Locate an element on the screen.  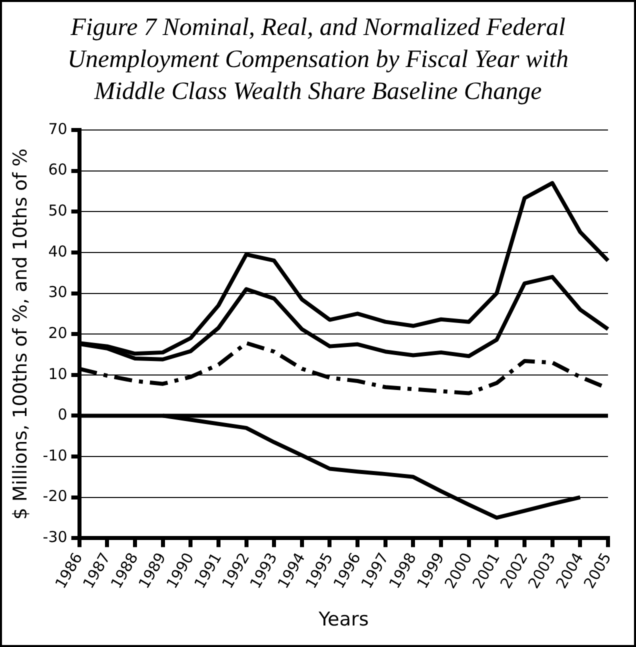
y-tick-label: 50 is located at coordinates (58, 211).